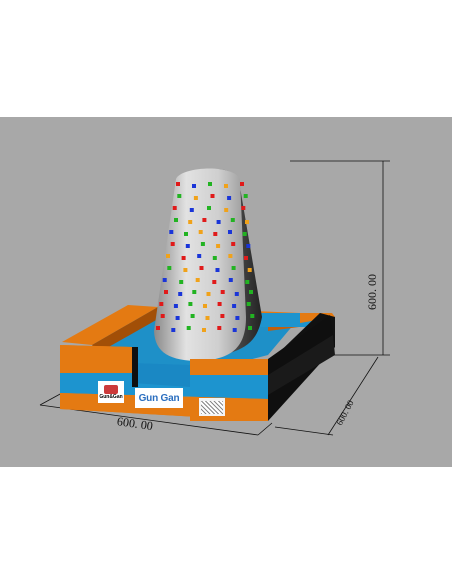 This screenshot has width=452, height=584. I want to click on right-wall-side-blue, so click(301, 365).